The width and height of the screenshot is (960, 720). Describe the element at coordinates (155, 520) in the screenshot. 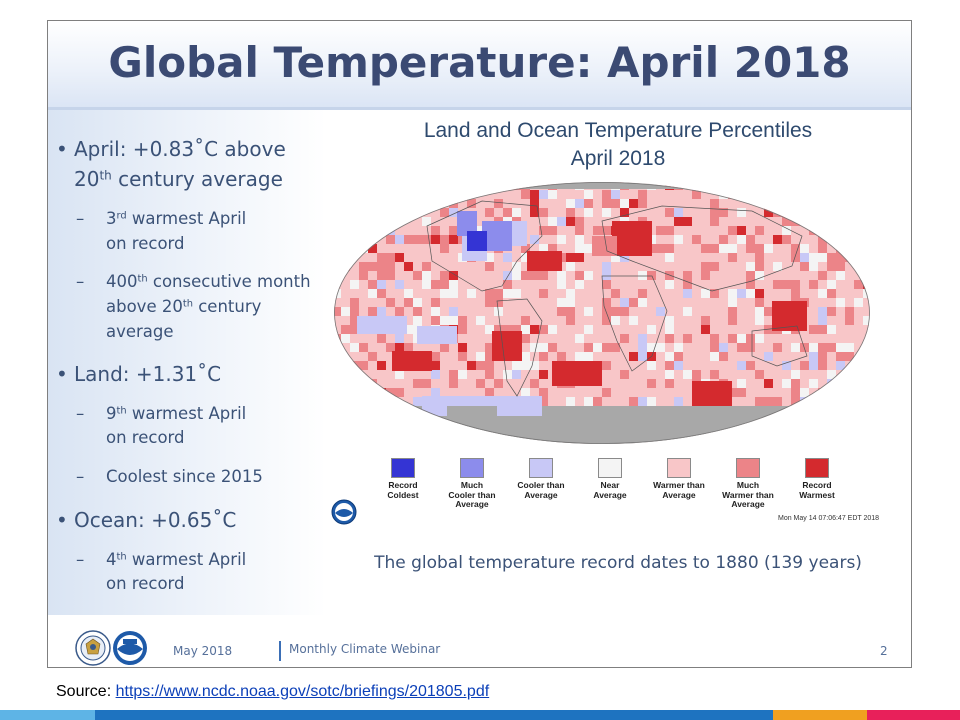

I see `bullet-text: Ocean: +0.65˚C` at that location.